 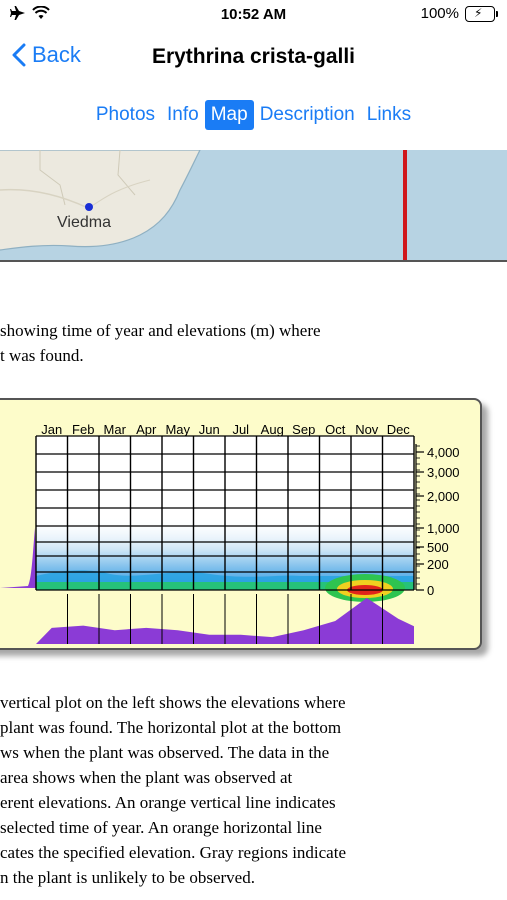 What do you see at coordinates (146, 429) in the screenshot?
I see `month-label: Apr` at bounding box center [146, 429].